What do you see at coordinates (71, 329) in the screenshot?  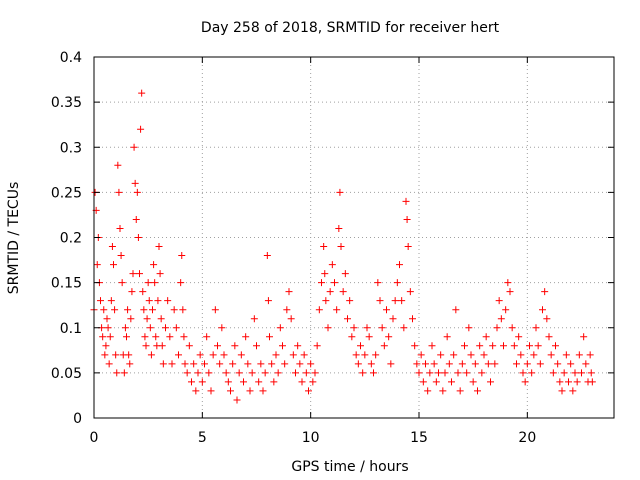 I see `y-tick-label: 0.1` at bounding box center [71, 329].